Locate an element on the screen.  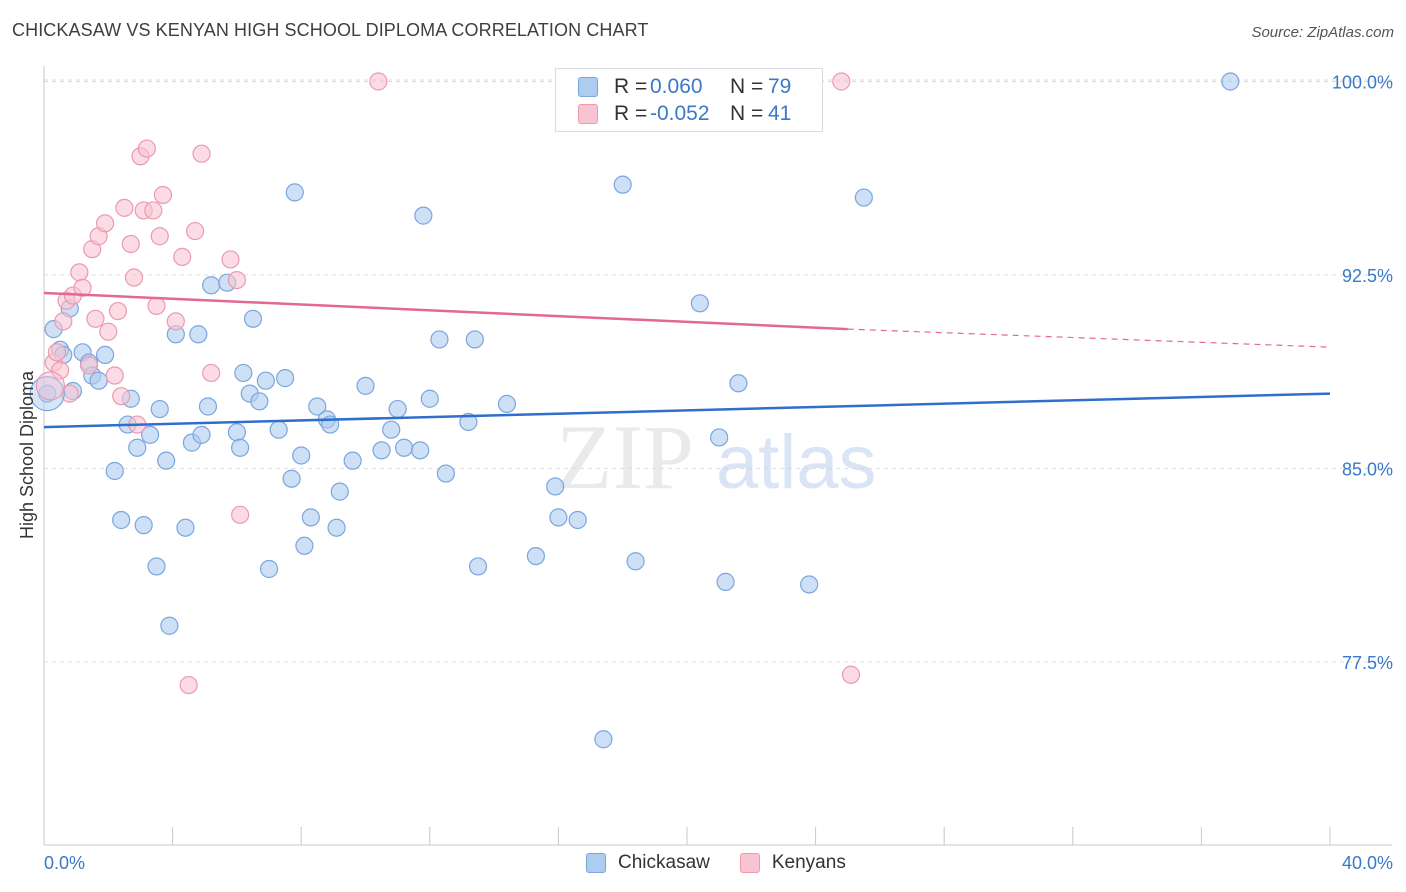
legend-row-chickasaw: R = 0.060 N = 79 is located at coordinates (684, 87).